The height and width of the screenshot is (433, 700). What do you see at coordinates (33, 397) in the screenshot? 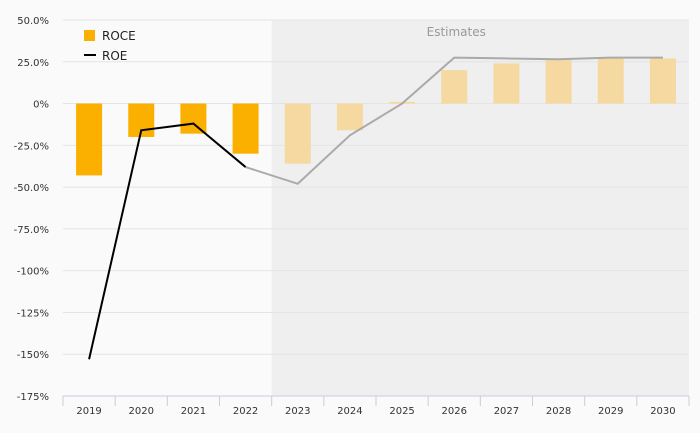
I see `y-tick-label: -175%` at bounding box center [33, 397].